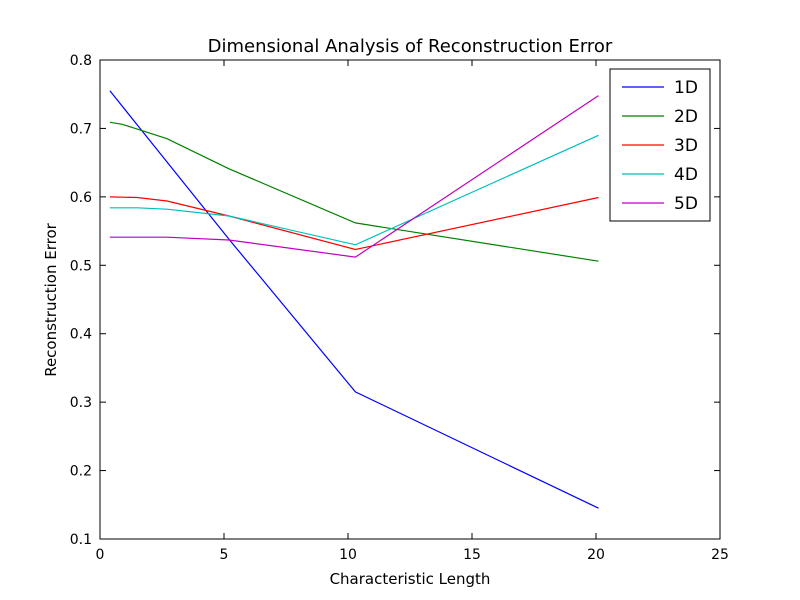  Describe the element at coordinates (596, 555) in the screenshot. I see `x-tick-label: 20` at that location.